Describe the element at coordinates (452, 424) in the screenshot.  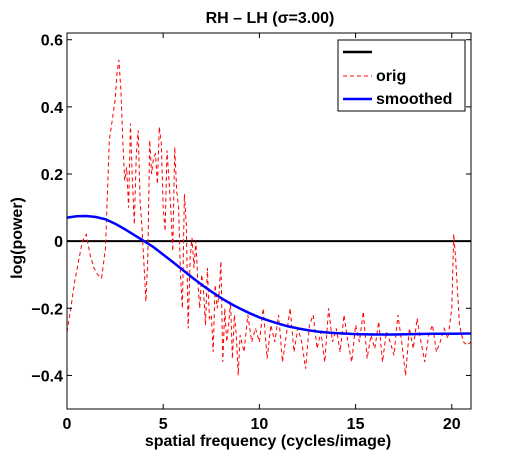
I see `x-tick-label: 20` at that location.